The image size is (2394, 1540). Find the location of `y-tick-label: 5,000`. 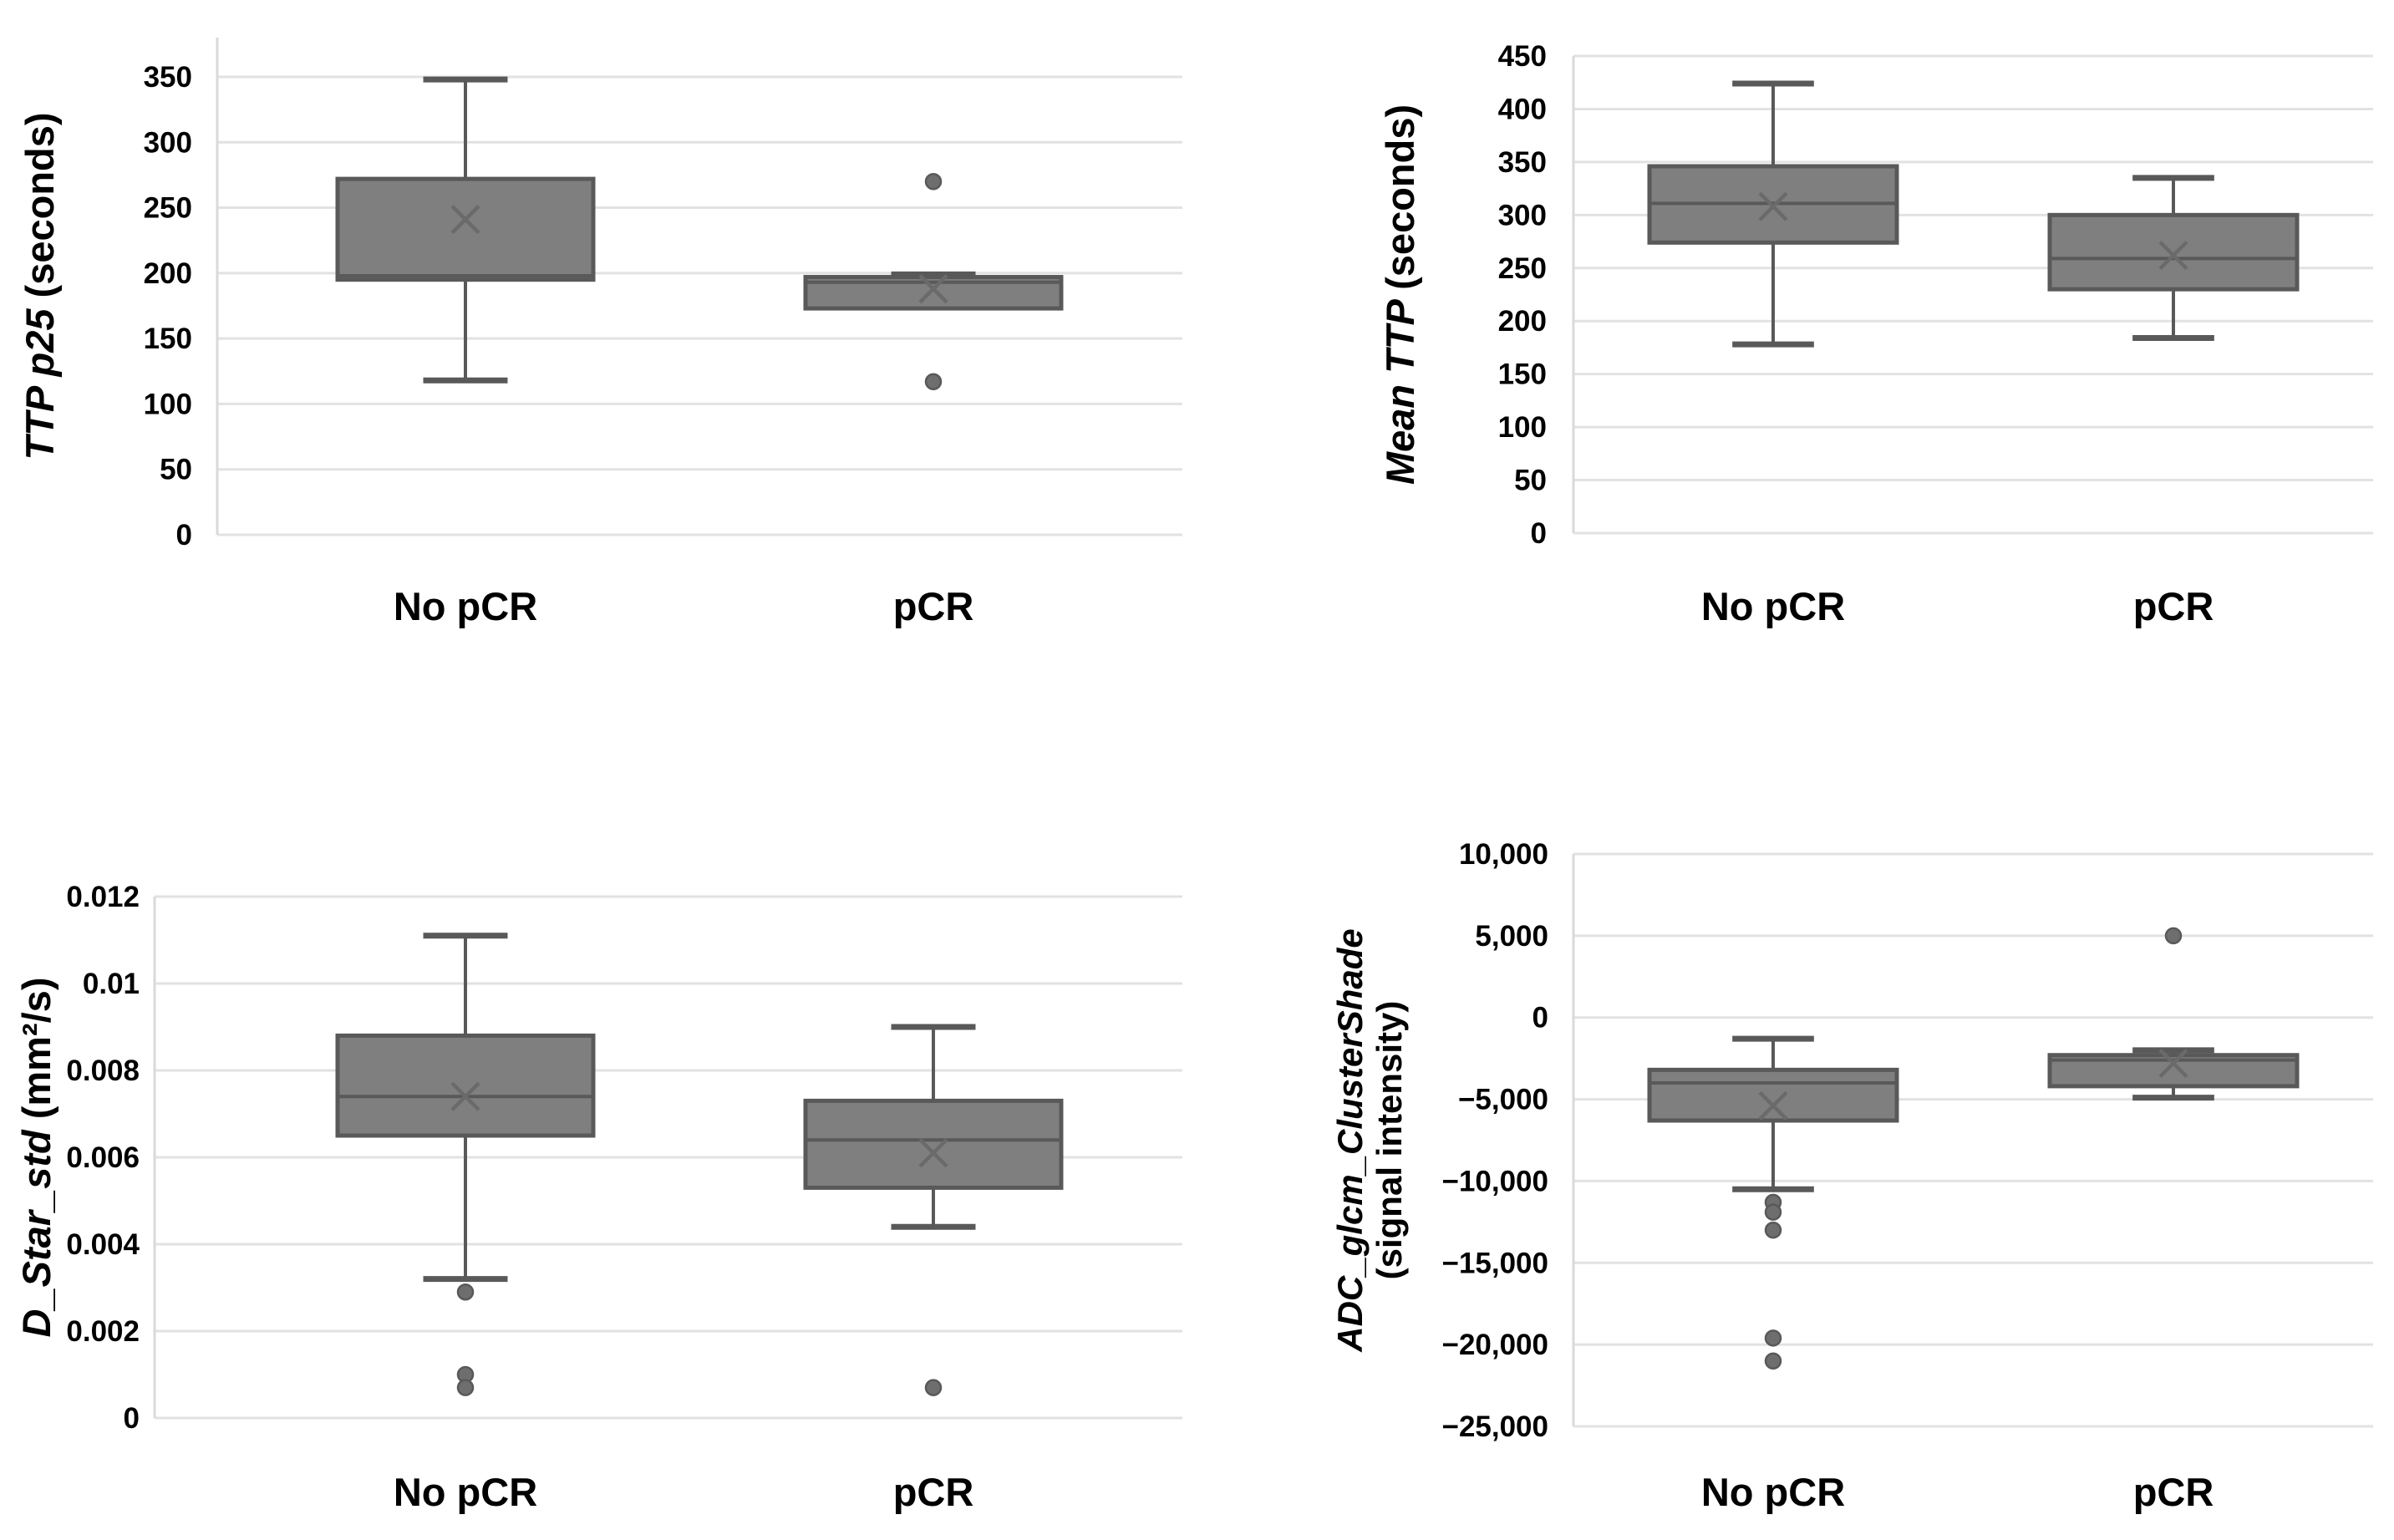

y-tick-label: 5,000 is located at coordinates (1511, 936).